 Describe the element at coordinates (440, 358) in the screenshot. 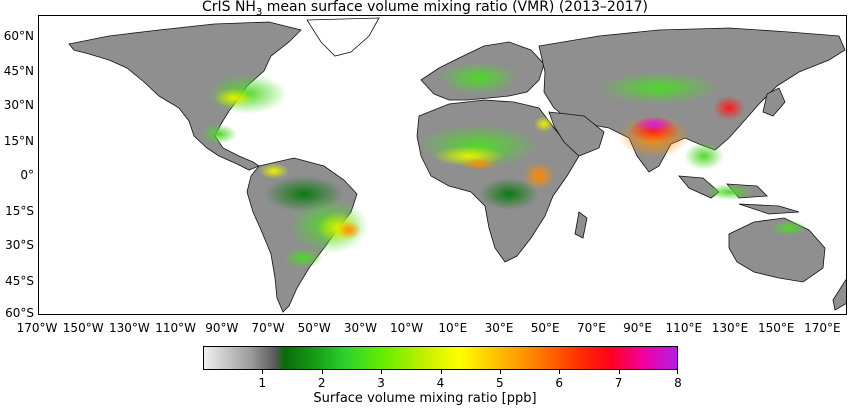

I see `colorbar` at that location.